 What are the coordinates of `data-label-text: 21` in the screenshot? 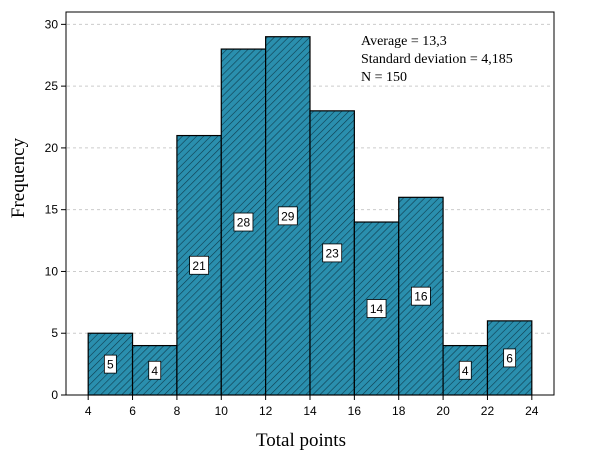 It's located at (199, 266).